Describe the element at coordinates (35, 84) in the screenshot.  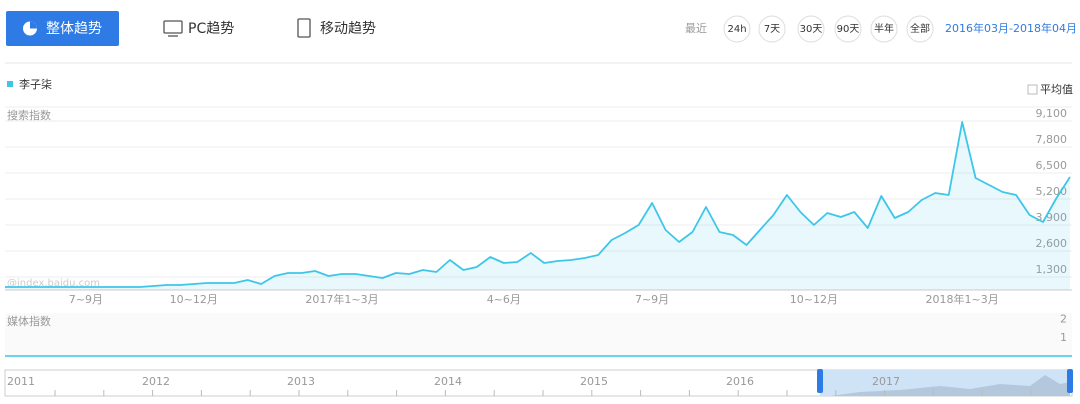
I see `legend-label: 李子柒` at that location.